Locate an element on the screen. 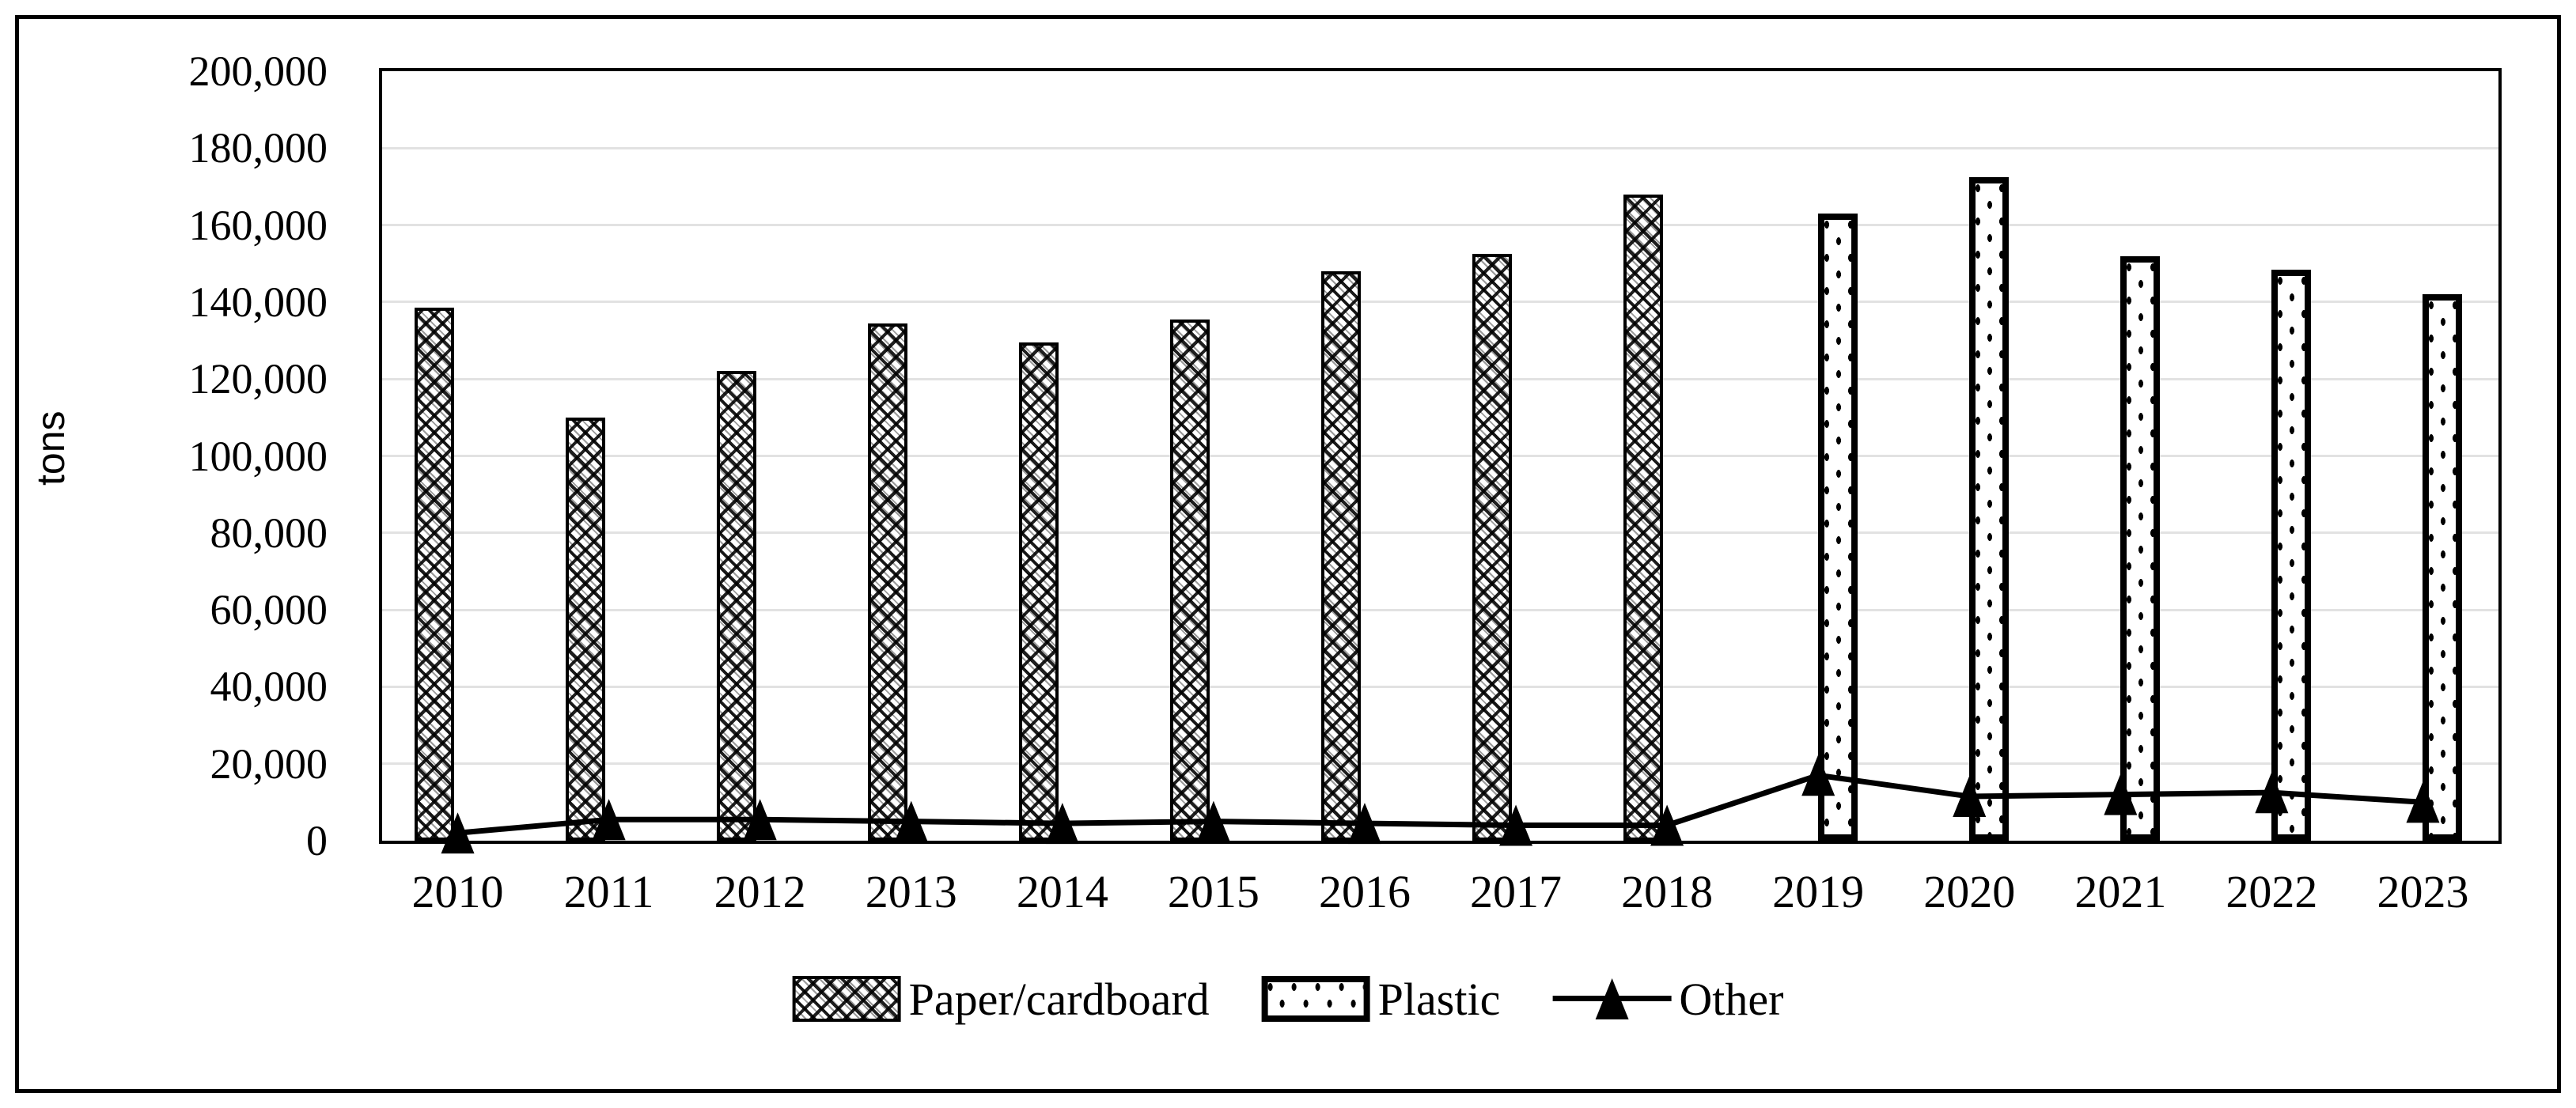  legend-line-sample is located at coordinates (1612, 999).